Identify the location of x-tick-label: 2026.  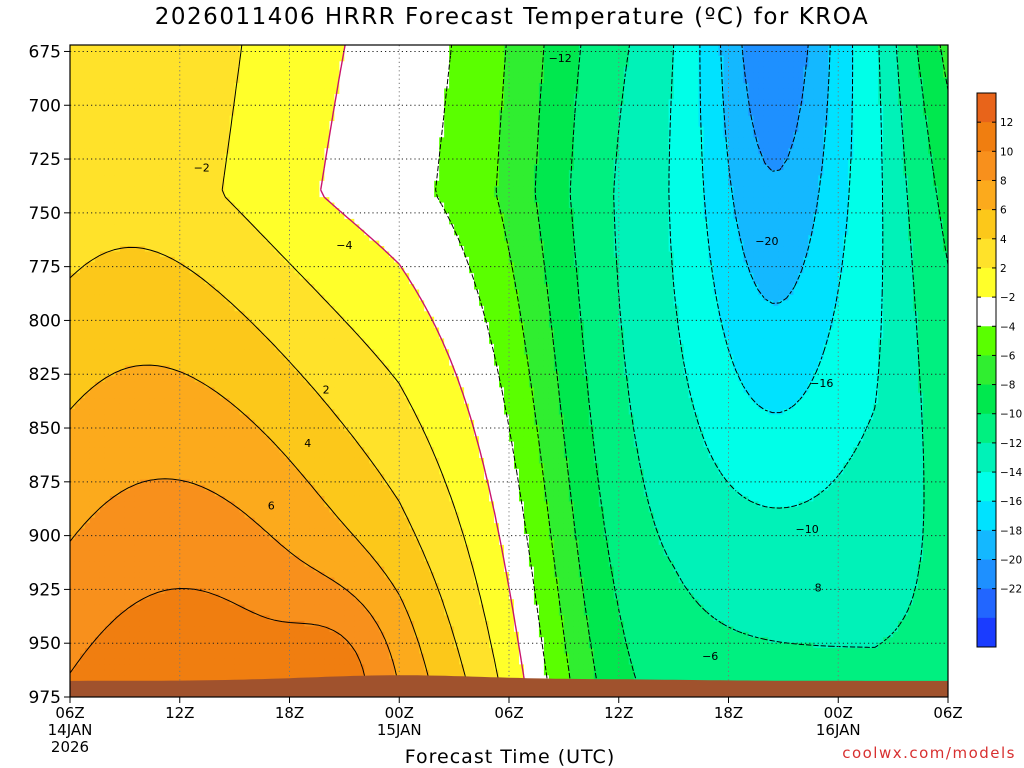
(70, 747).